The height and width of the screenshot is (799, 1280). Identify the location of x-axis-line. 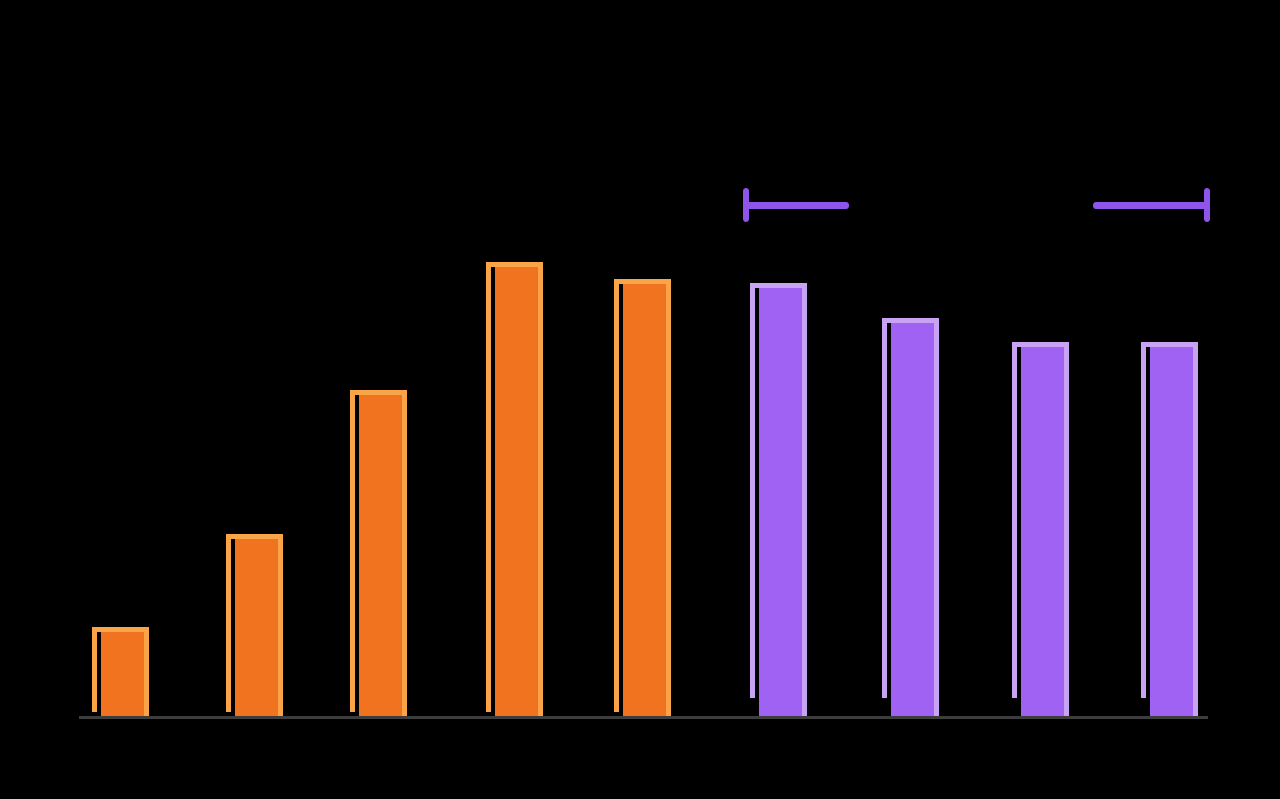
(643, 717).